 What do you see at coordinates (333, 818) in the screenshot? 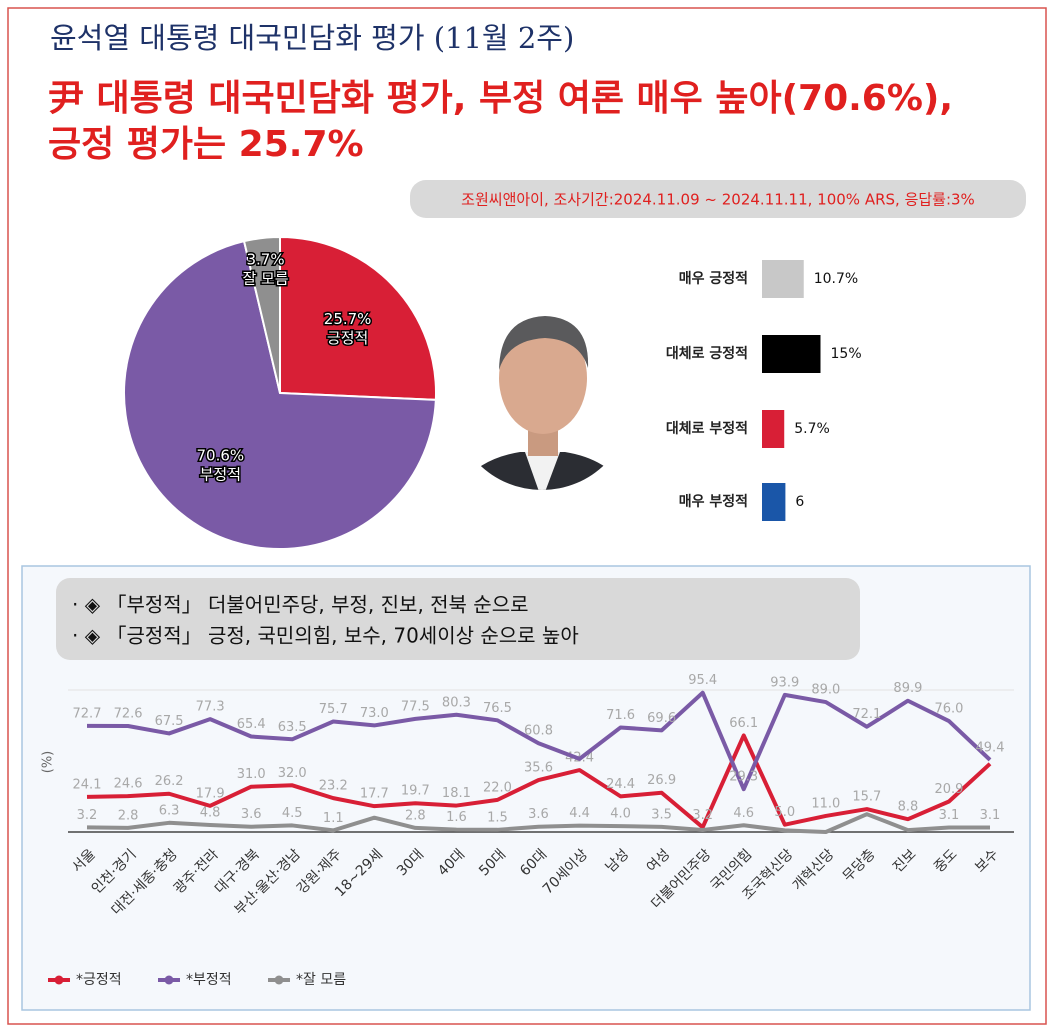
I see `data-label: 1.1` at bounding box center [333, 818].